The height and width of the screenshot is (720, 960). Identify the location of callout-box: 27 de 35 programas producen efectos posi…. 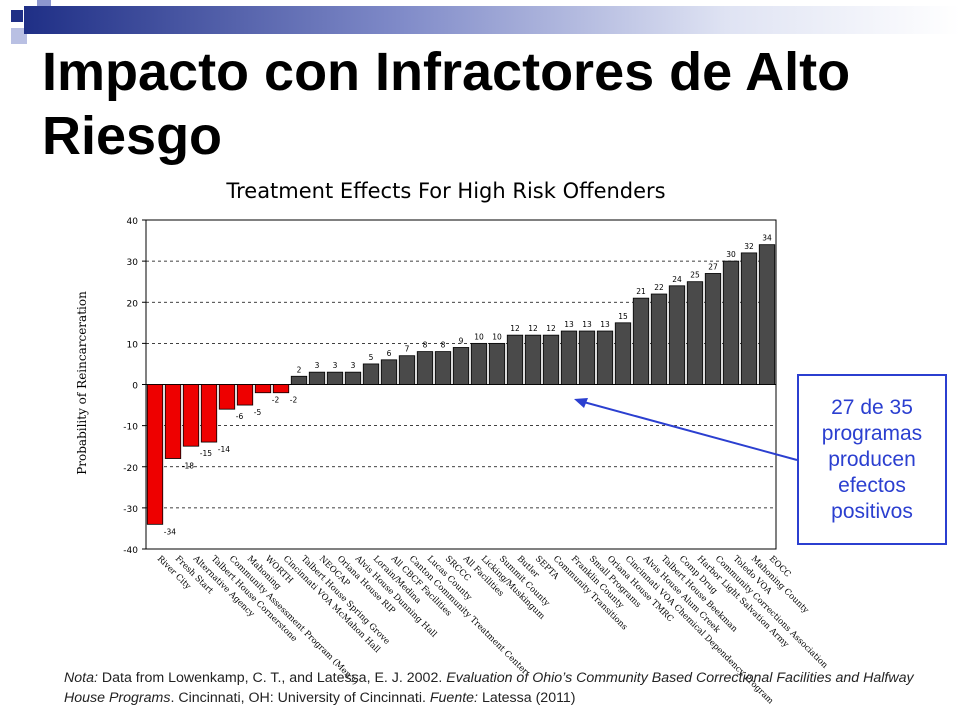
(872, 459).